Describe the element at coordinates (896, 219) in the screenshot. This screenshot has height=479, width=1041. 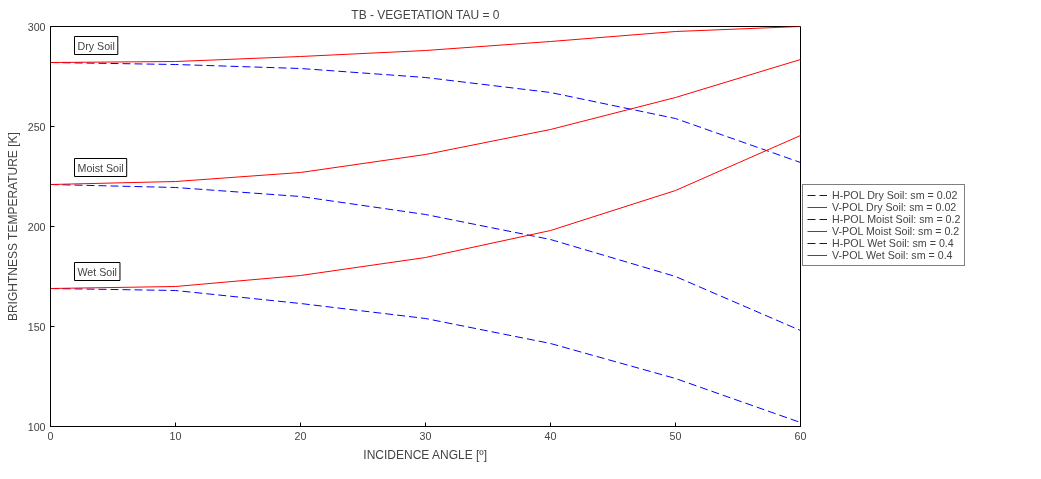
I see `legend-label: H-POL Moist Soil: sm = 0.2` at that location.